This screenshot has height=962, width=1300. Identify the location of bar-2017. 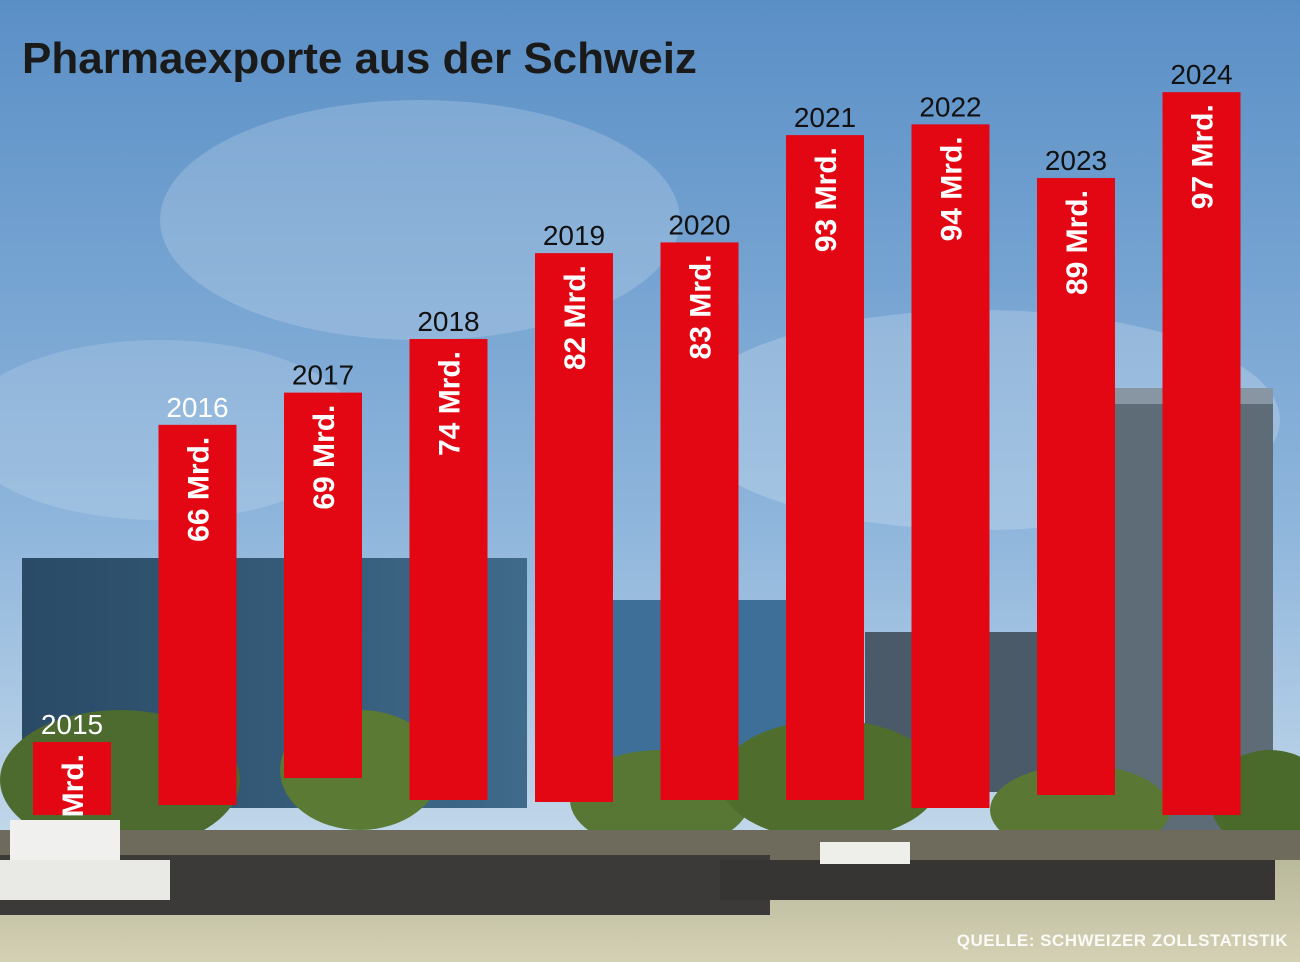
(323, 585).